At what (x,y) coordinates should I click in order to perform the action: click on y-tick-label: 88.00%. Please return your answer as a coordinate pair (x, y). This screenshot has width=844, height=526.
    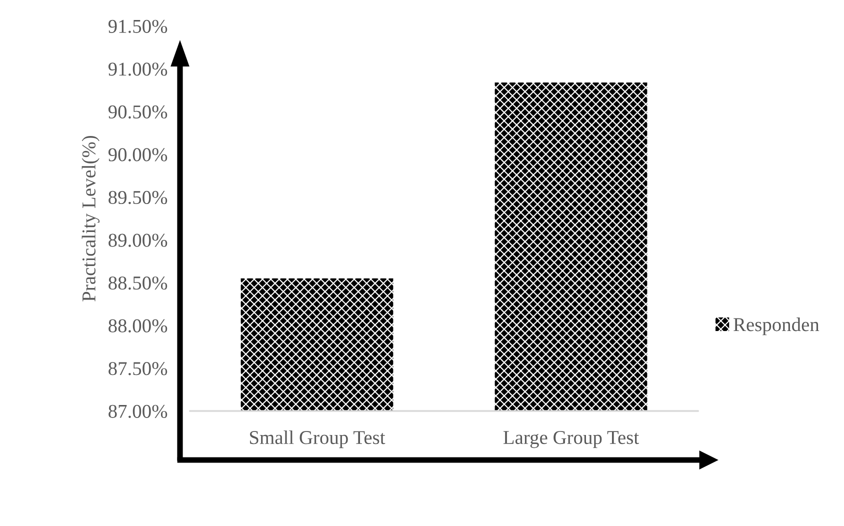
    Looking at the image, I should click on (138, 325).